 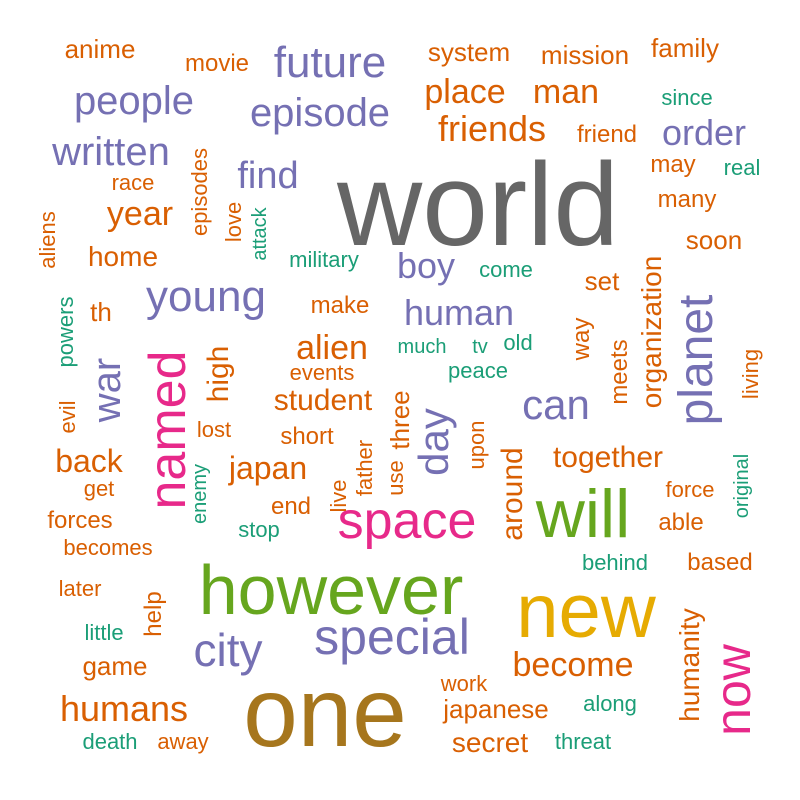 What do you see at coordinates (476, 445) in the screenshot?
I see `word-upon: upon` at bounding box center [476, 445].